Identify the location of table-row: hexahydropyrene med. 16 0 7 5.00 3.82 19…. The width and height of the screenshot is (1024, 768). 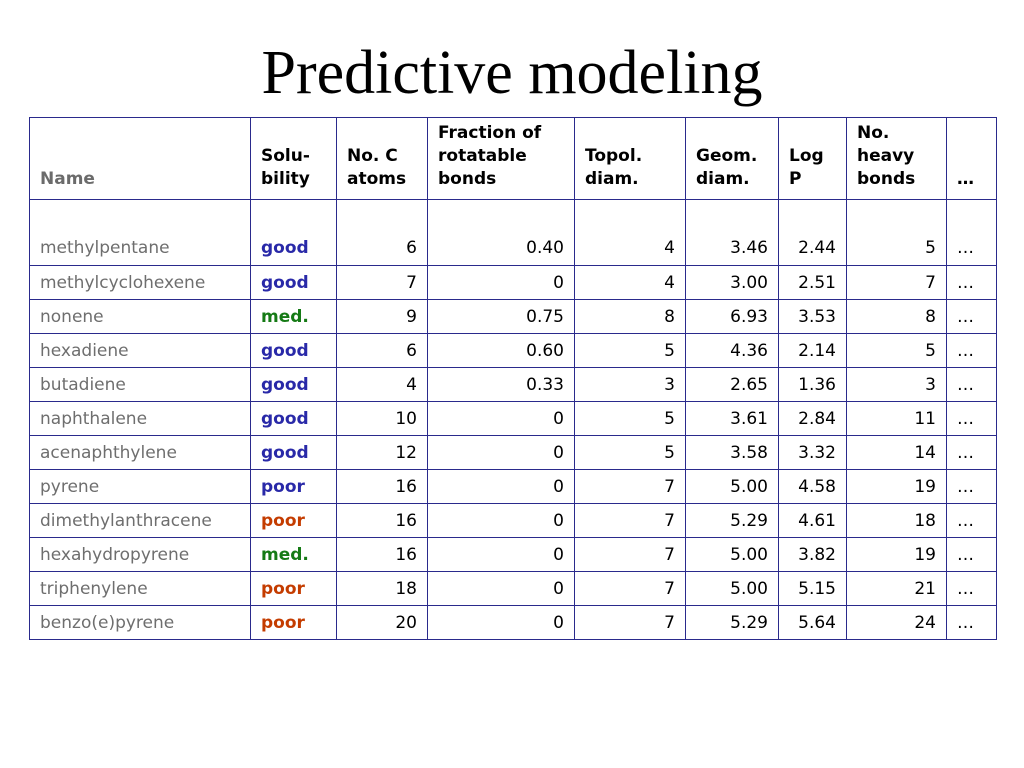
(513, 554).